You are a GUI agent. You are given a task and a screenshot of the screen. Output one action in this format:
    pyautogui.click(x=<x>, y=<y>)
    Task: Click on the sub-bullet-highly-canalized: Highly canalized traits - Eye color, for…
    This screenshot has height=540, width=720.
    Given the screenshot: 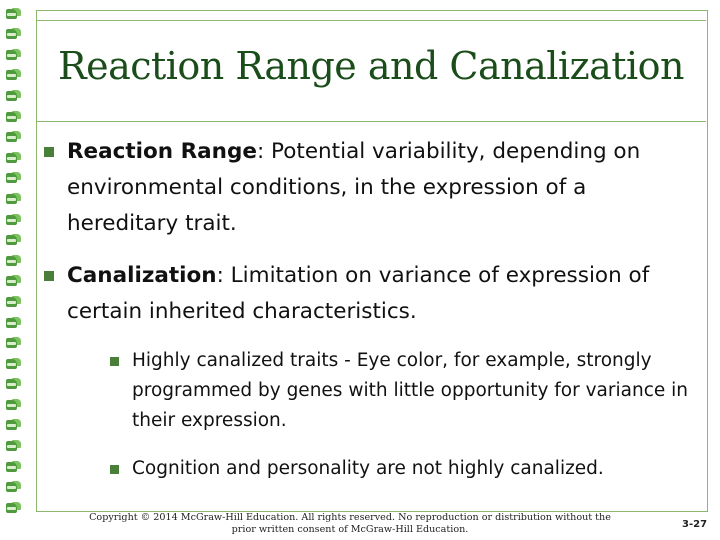 What is the action you would take?
    pyautogui.click(x=408, y=391)
    